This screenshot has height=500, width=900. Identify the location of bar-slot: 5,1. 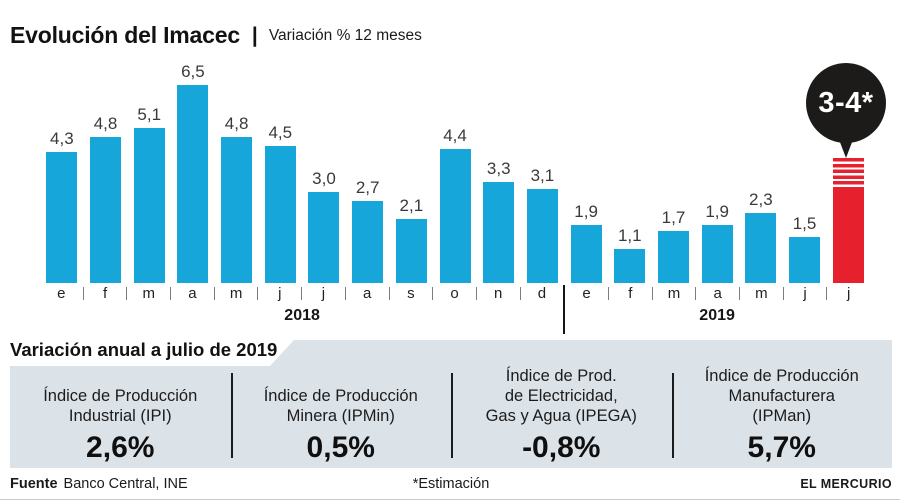
(149, 171).